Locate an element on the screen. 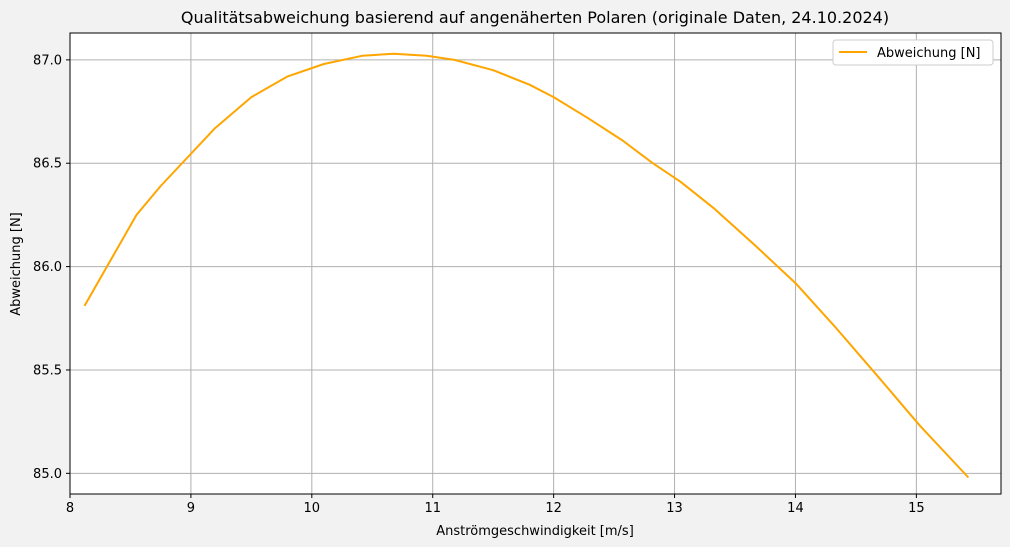  legend: Abweichung [N] is located at coordinates (913, 52).